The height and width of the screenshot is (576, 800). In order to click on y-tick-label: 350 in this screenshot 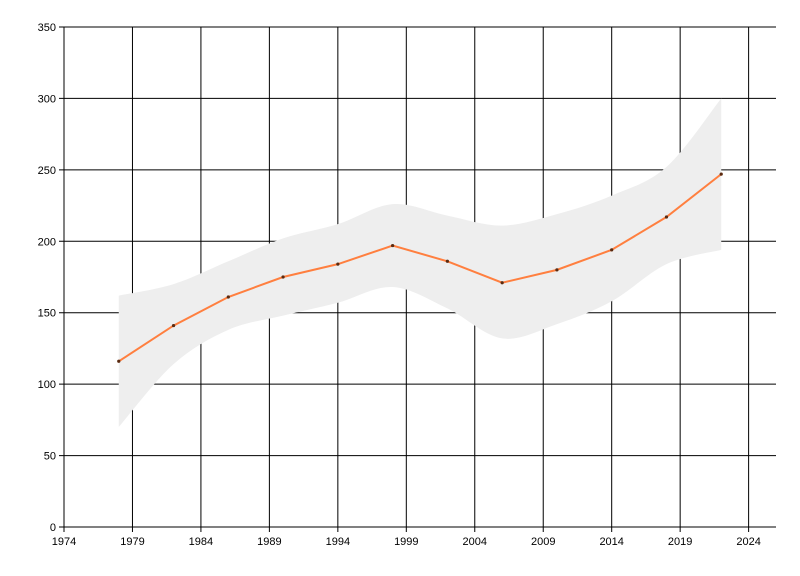, I will do `click(47, 28)`.